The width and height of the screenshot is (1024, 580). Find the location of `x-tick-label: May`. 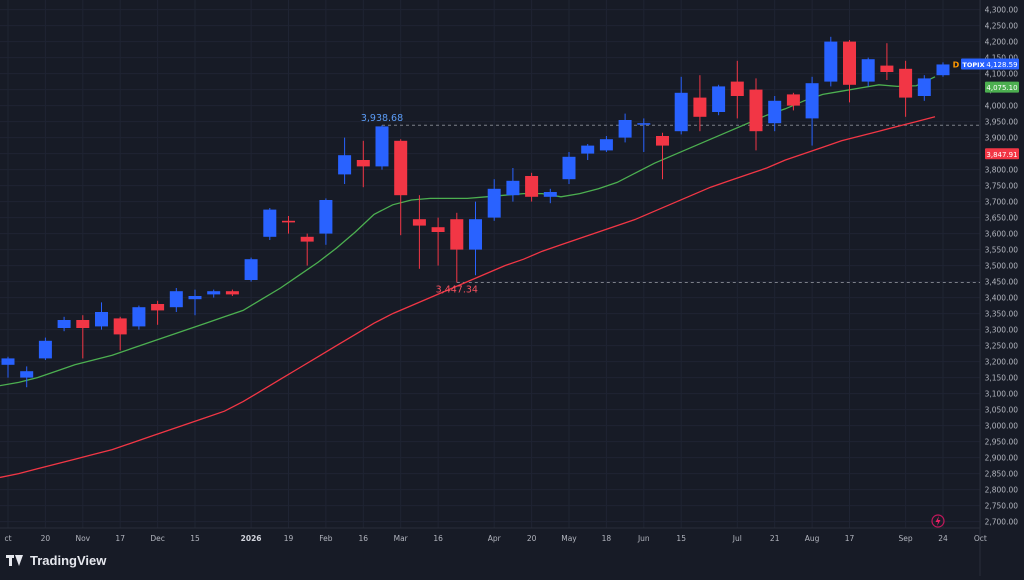

x-tick-label: May is located at coordinates (569, 538).